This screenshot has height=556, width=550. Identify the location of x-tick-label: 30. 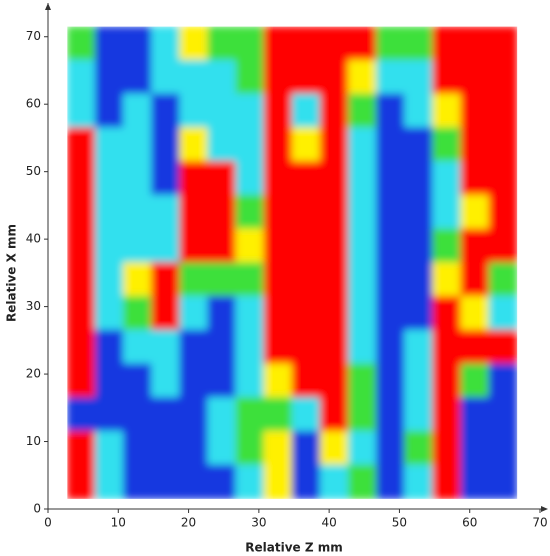
(258, 523).